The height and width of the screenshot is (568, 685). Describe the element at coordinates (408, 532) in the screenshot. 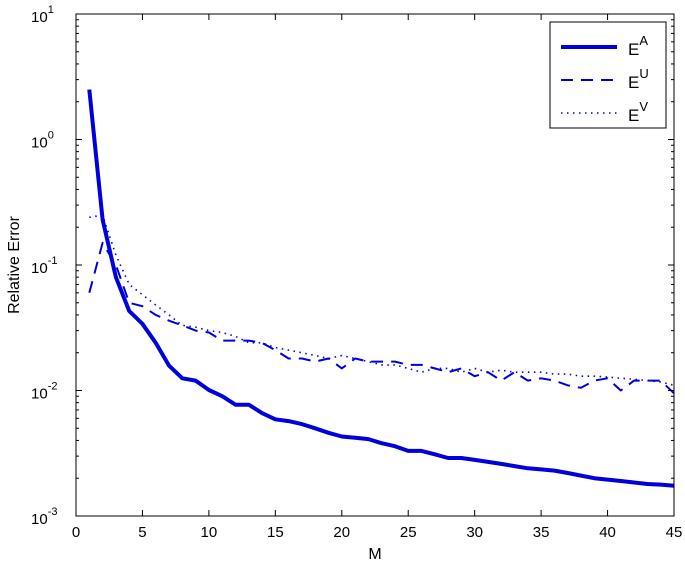

I see `x-tick-label: 25` at that location.